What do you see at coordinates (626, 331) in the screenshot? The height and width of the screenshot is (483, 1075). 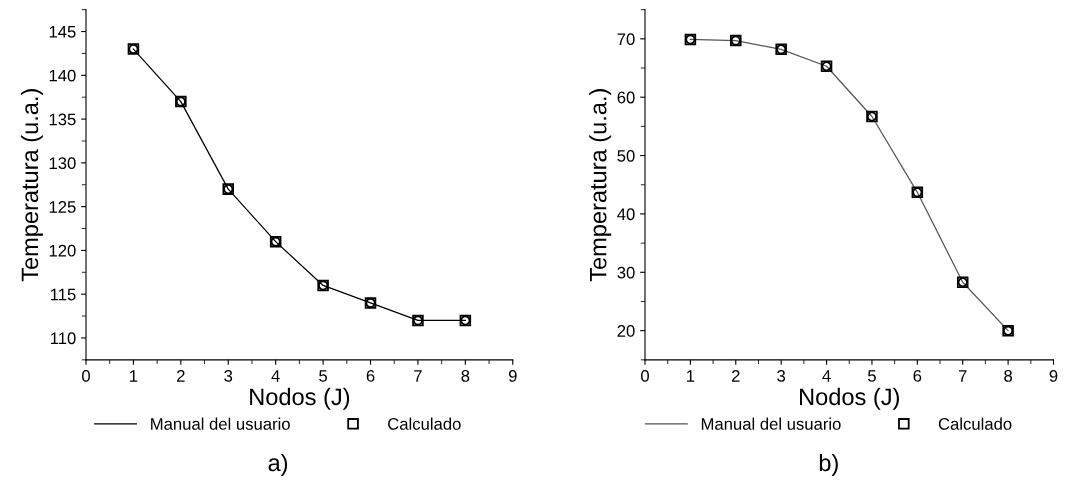 I see `y-tick-label: 20` at bounding box center [626, 331].